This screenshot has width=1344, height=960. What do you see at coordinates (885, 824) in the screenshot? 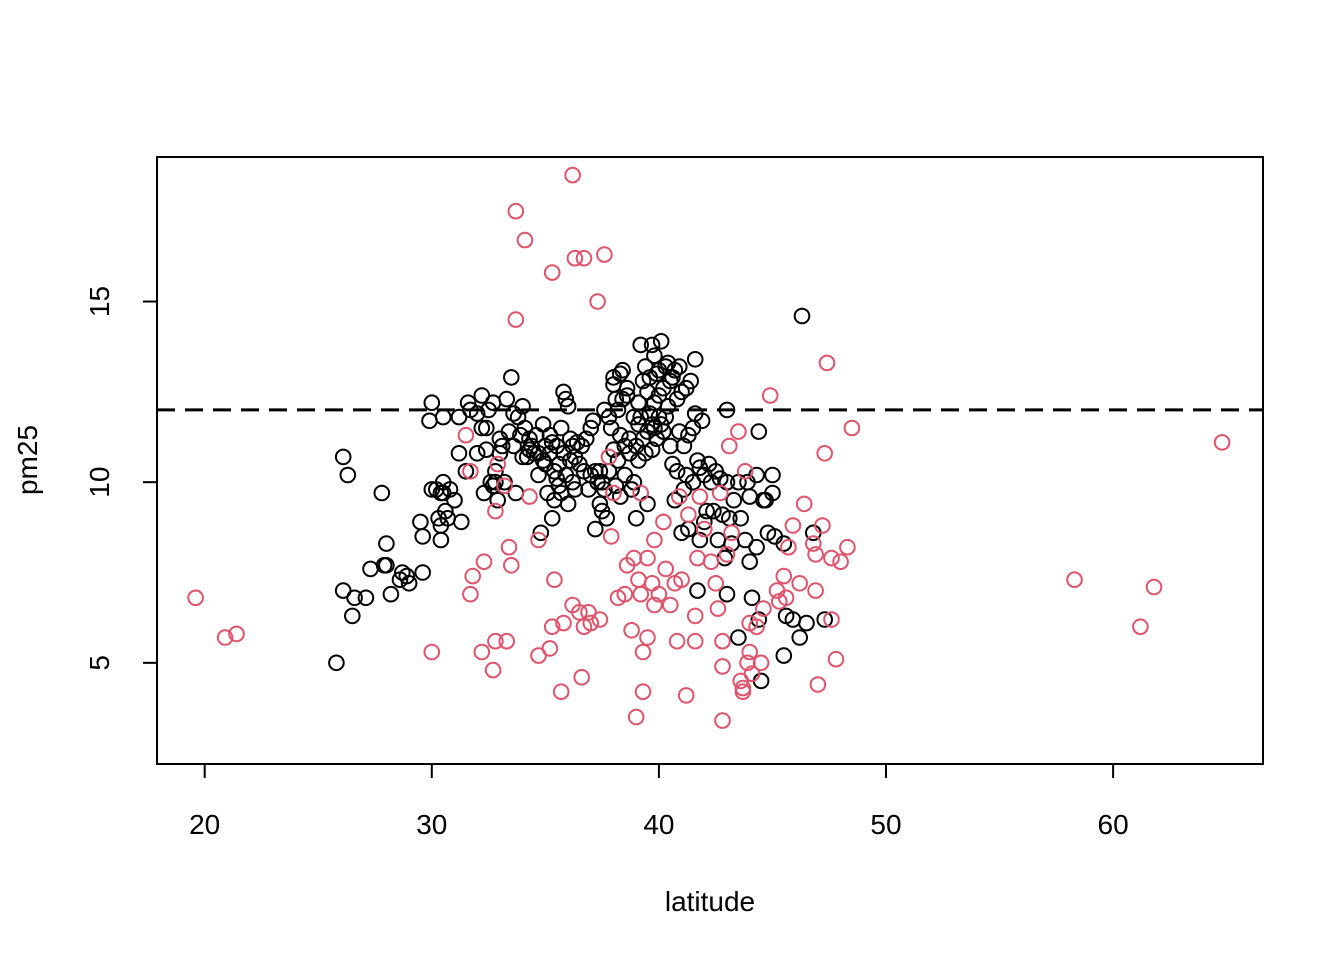
I see `x-tick-label: 50` at bounding box center [885, 824].